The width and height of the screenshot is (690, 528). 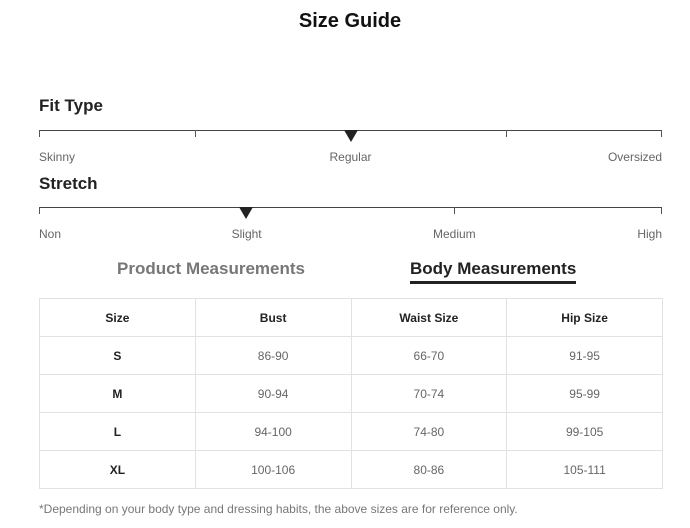 What do you see at coordinates (350, 224) in the screenshot?
I see `stretch-scale: Non Slight Medium High` at bounding box center [350, 224].